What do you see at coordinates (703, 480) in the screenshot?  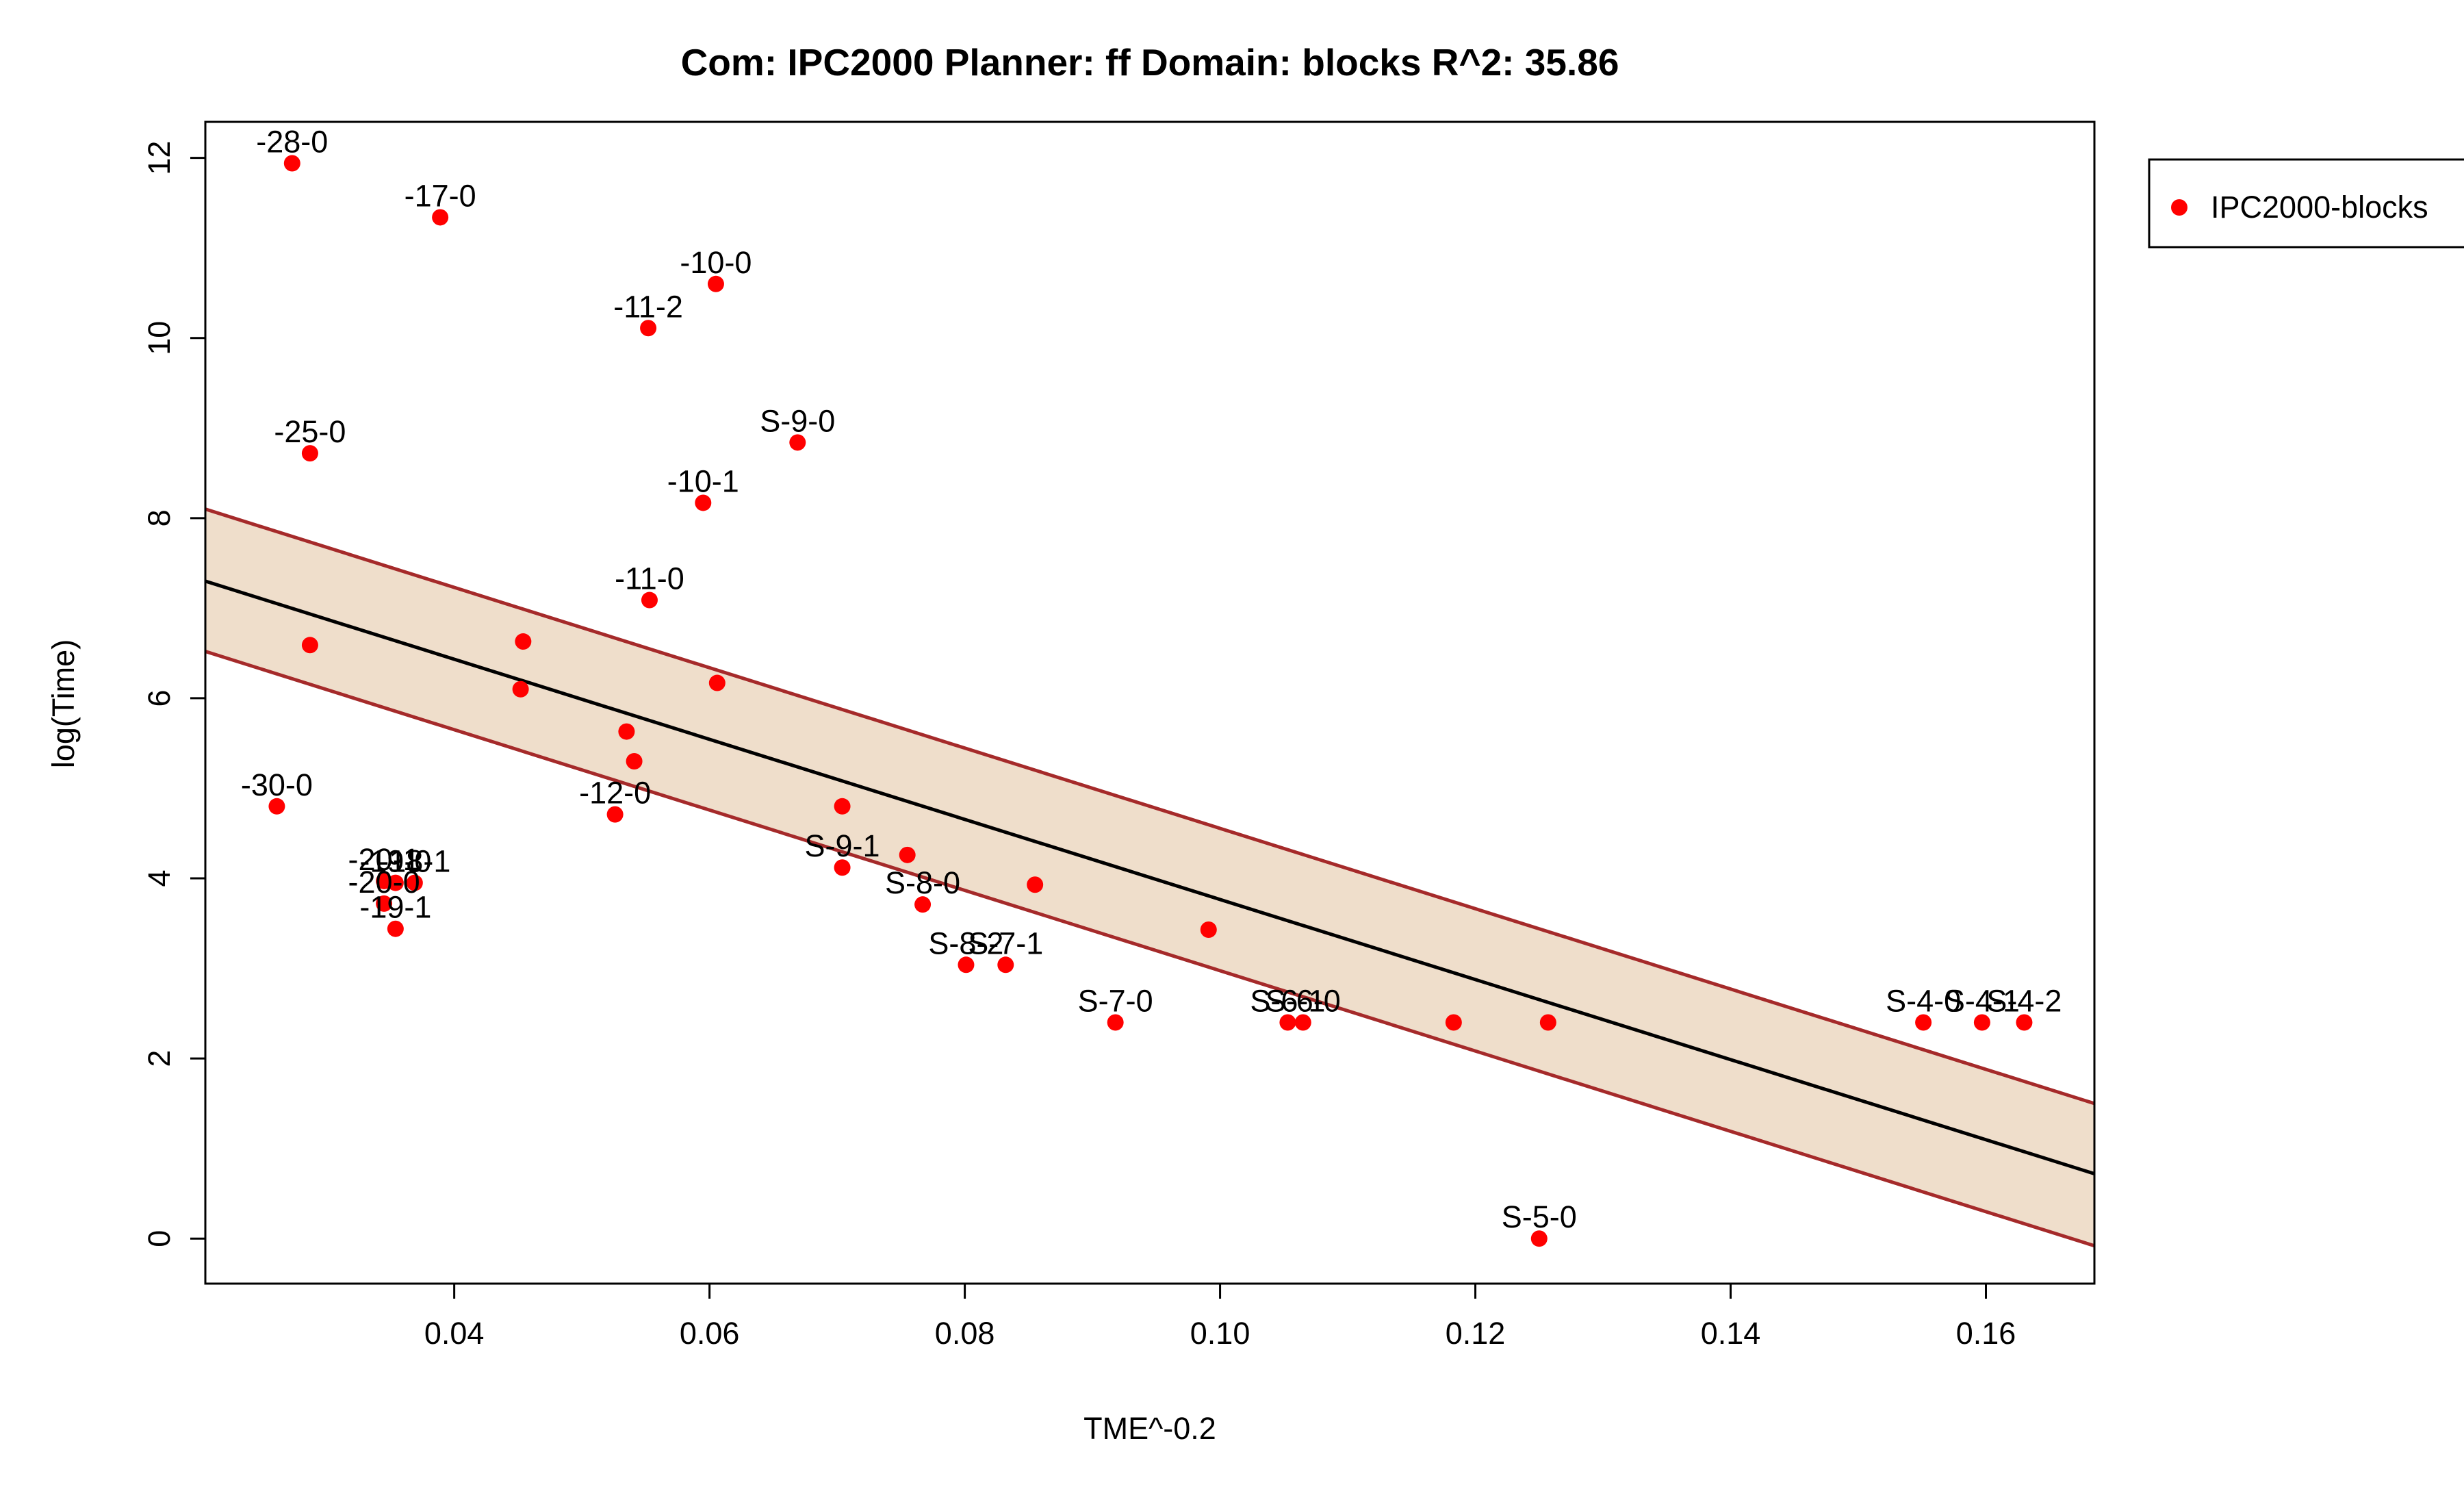 I see `point-label: -10-1` at bounding box center [703, 480].